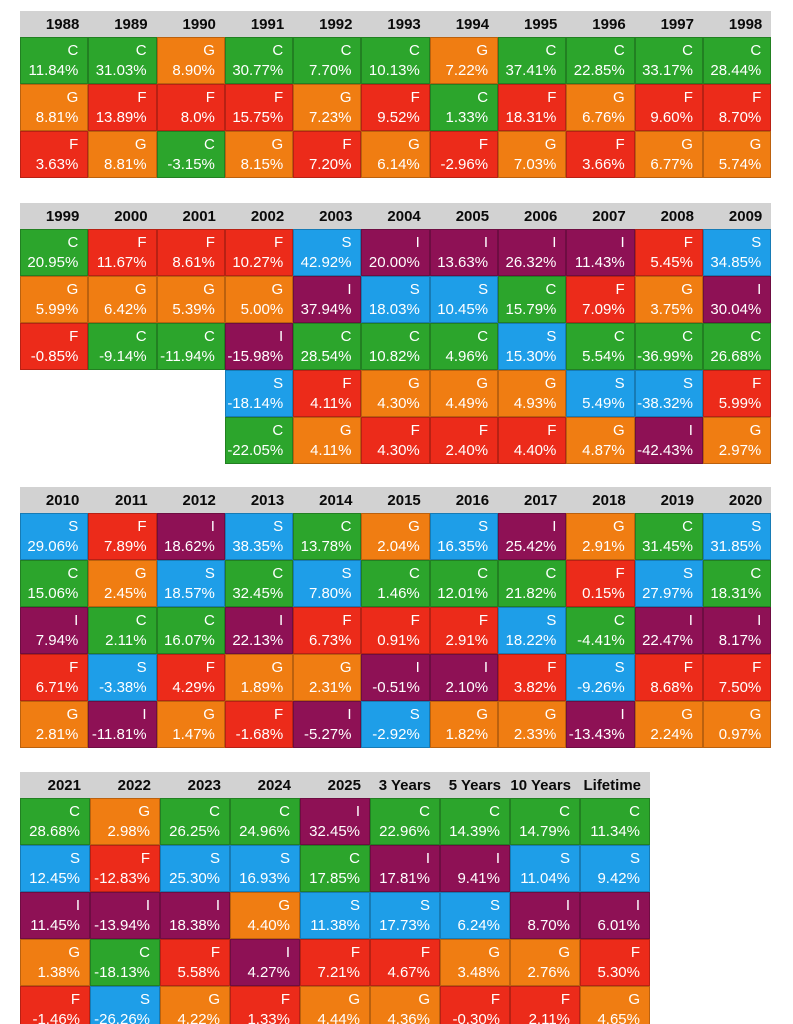 The height and width of the screenshot is (1024, 793). I want to click on return-value: 1.47%, so click(193, 734).